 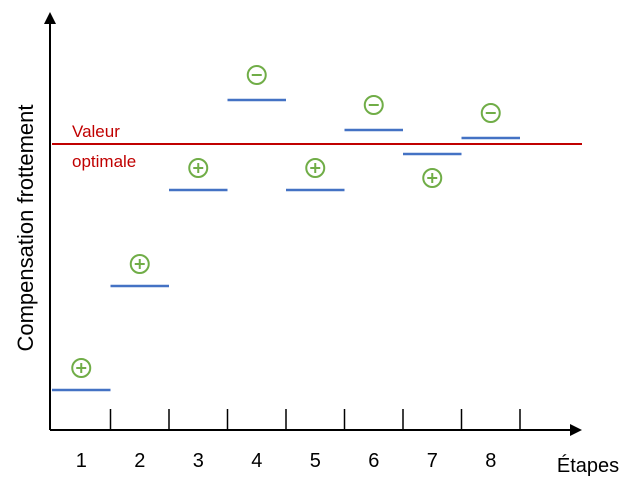 I want to click on x-tick-label: 1, so click(x=81, y=461).